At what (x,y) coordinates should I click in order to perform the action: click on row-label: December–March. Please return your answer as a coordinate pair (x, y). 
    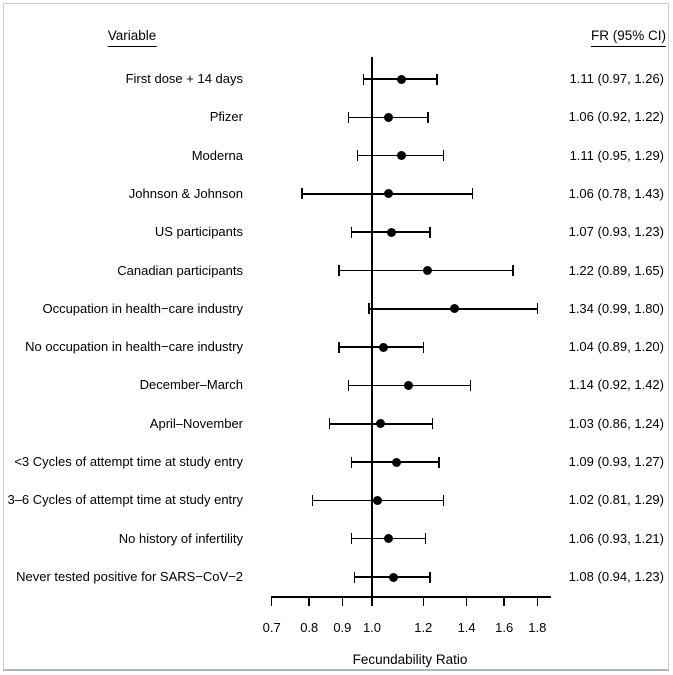
    Looking at the image, I should click on (191, 385).